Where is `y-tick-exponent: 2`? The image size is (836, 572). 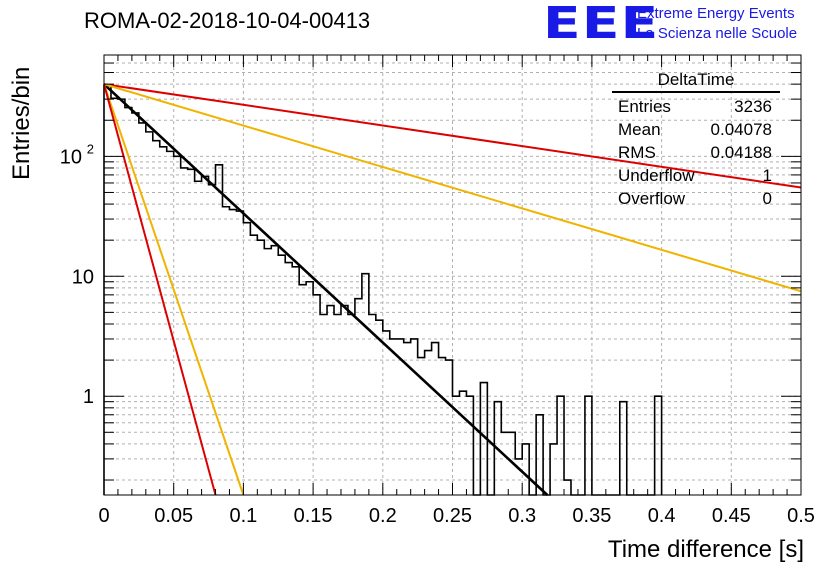
y-tick-exponent: 2 is located at coordinates (90, 148).